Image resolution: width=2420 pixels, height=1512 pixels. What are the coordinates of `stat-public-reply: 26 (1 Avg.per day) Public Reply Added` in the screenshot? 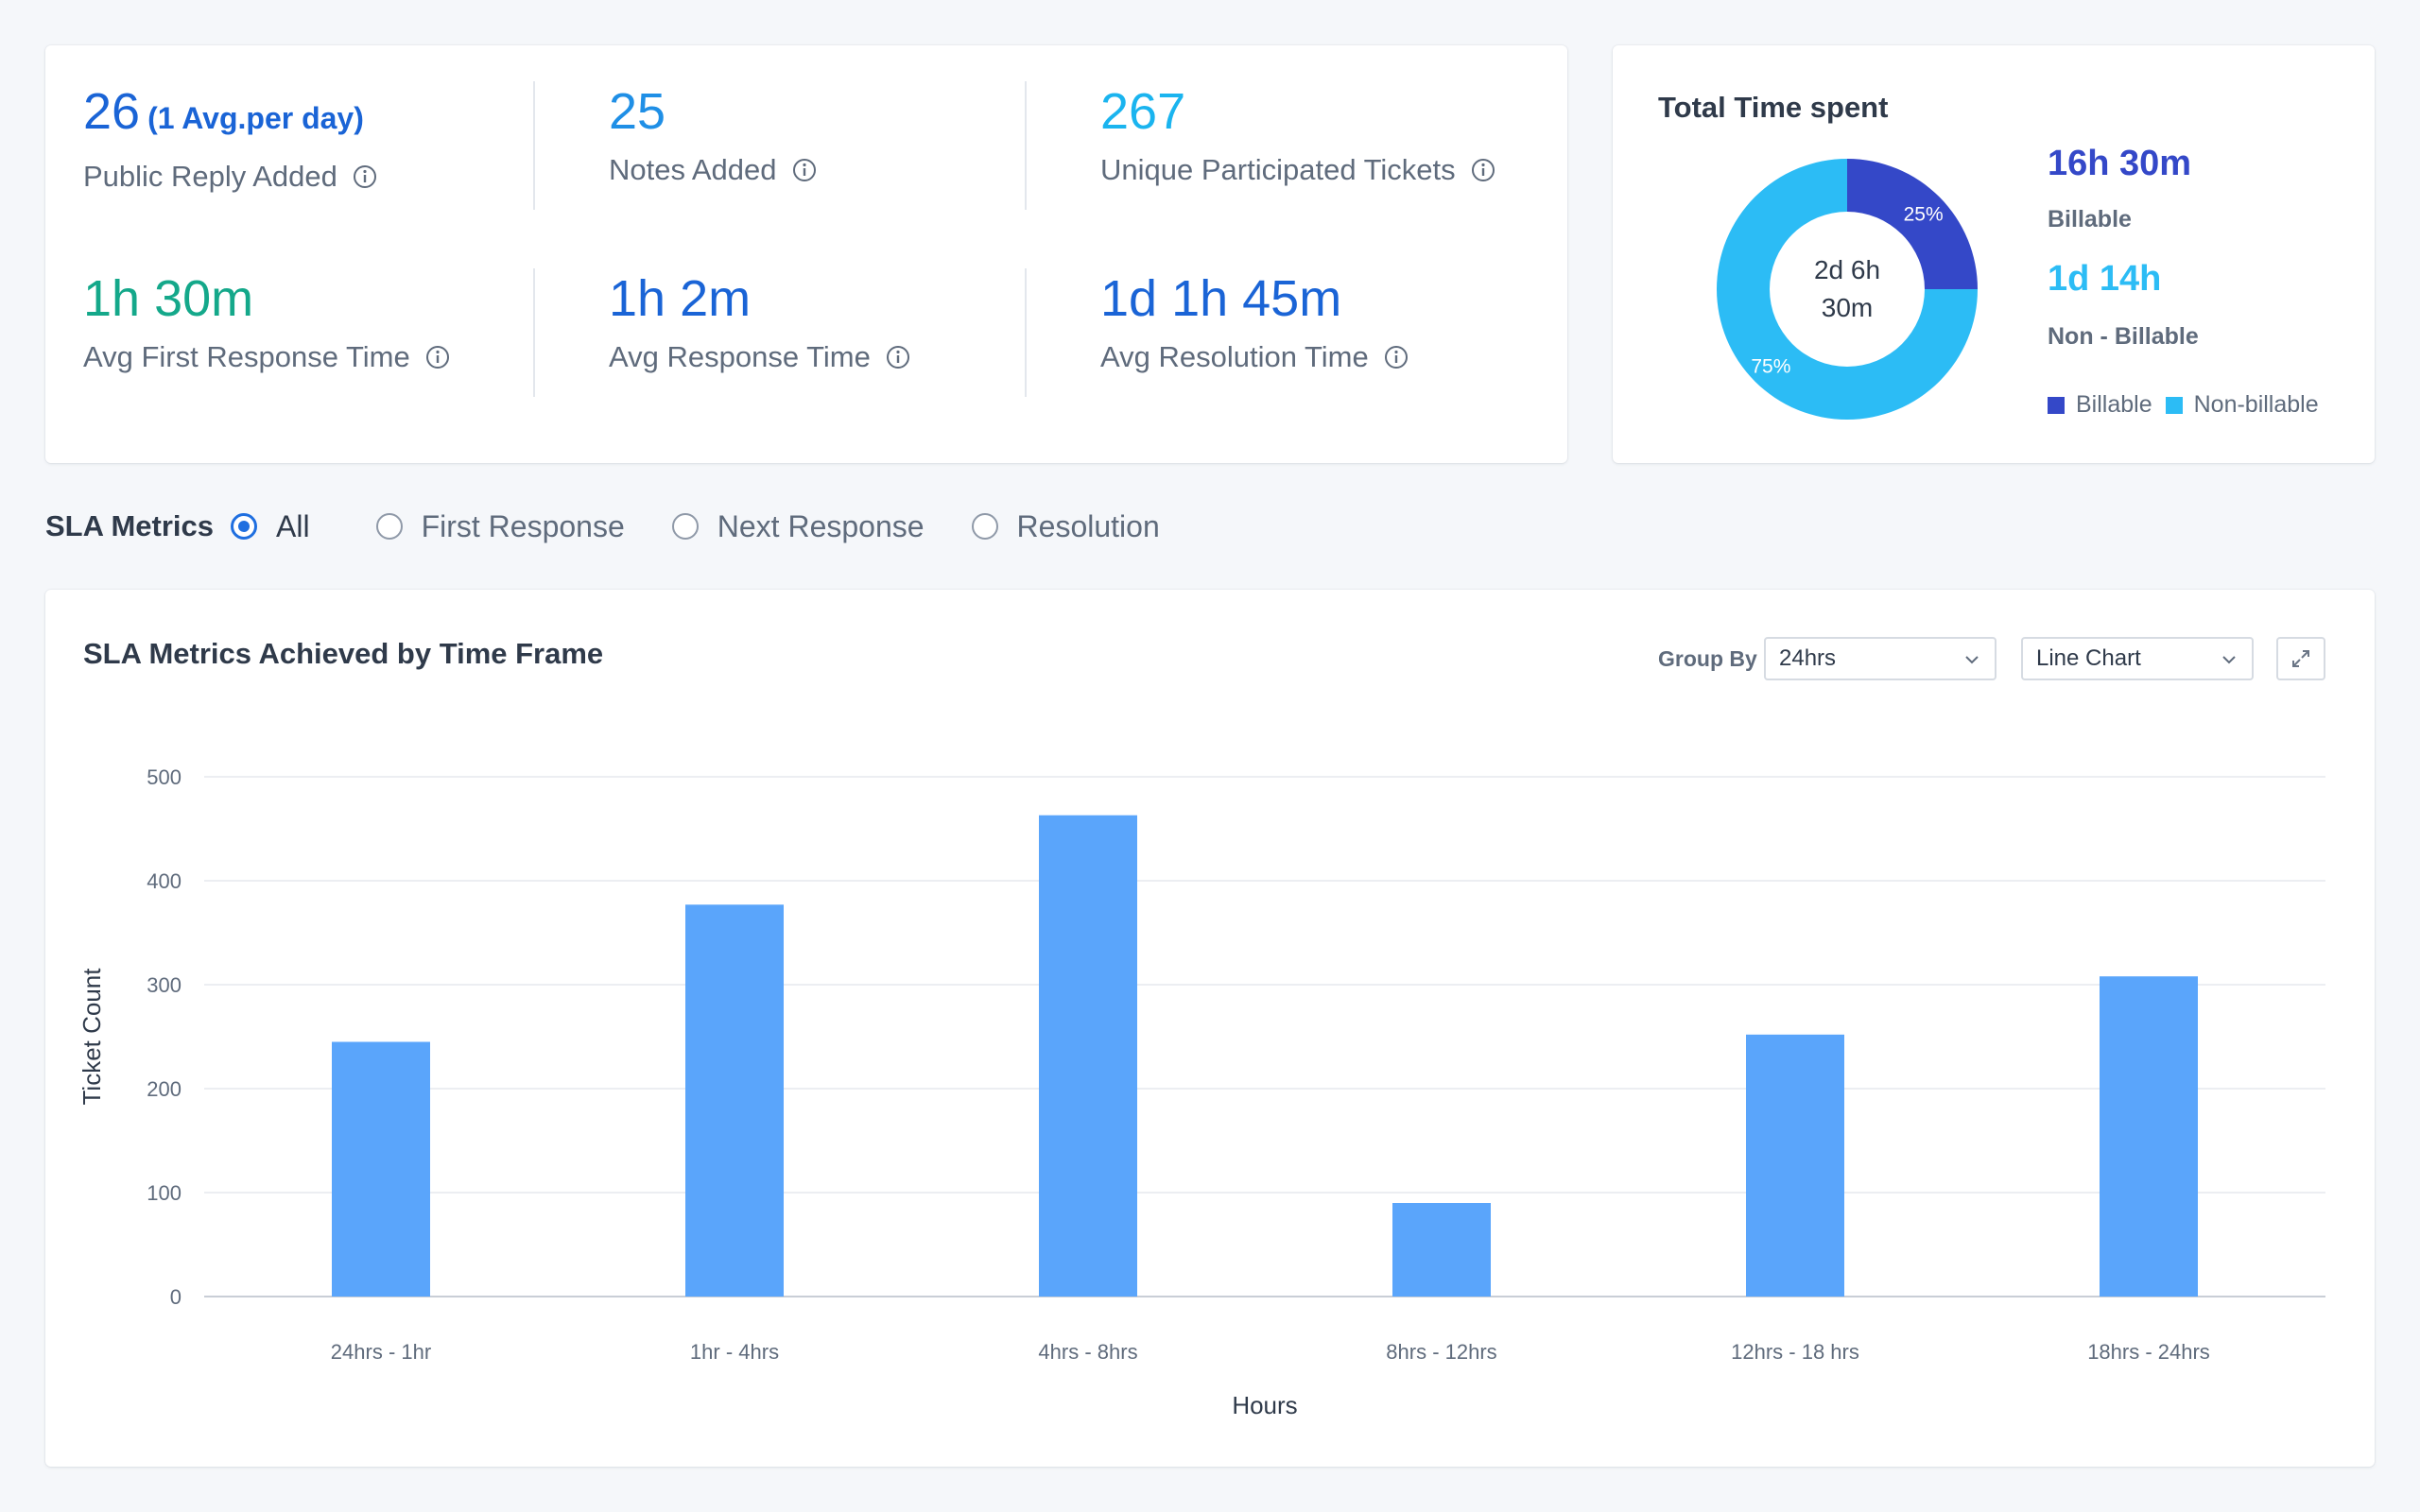 It's located at (230, 138).